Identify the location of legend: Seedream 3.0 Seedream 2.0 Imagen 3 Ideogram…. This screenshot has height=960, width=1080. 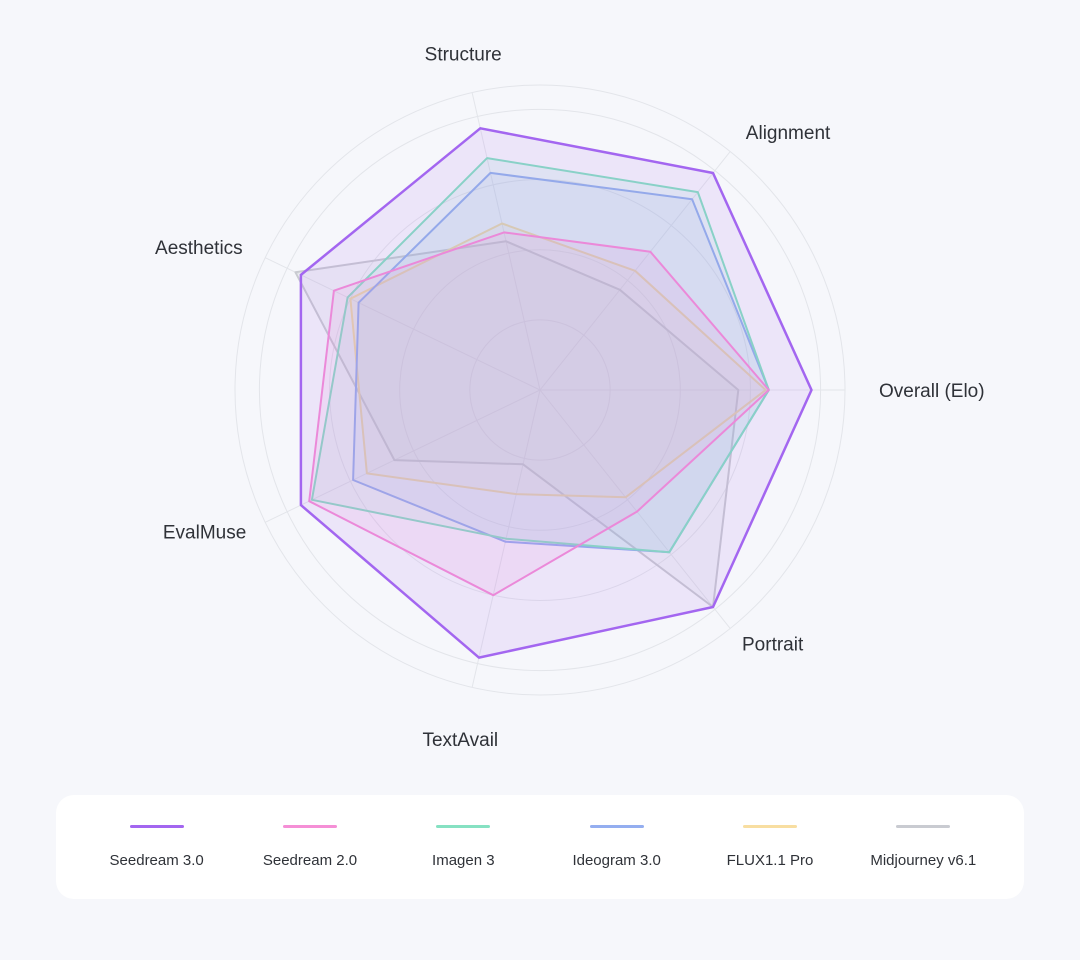
(540, 847).